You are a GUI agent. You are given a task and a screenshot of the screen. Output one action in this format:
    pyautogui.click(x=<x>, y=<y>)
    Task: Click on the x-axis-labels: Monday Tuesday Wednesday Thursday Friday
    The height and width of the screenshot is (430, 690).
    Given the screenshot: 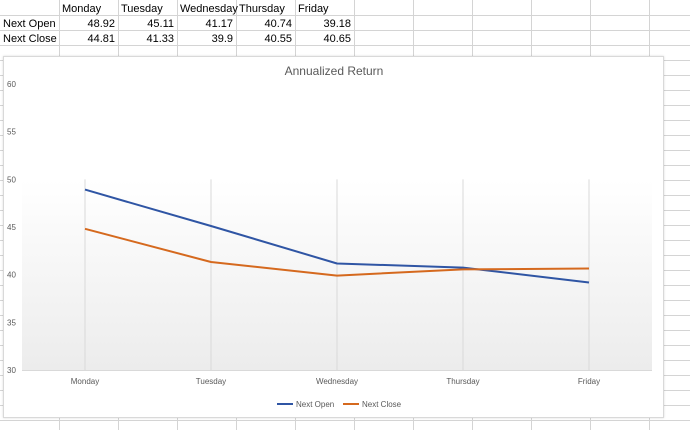 What is the action you would take?
    pyautogui.click(x=335, y=381)
    